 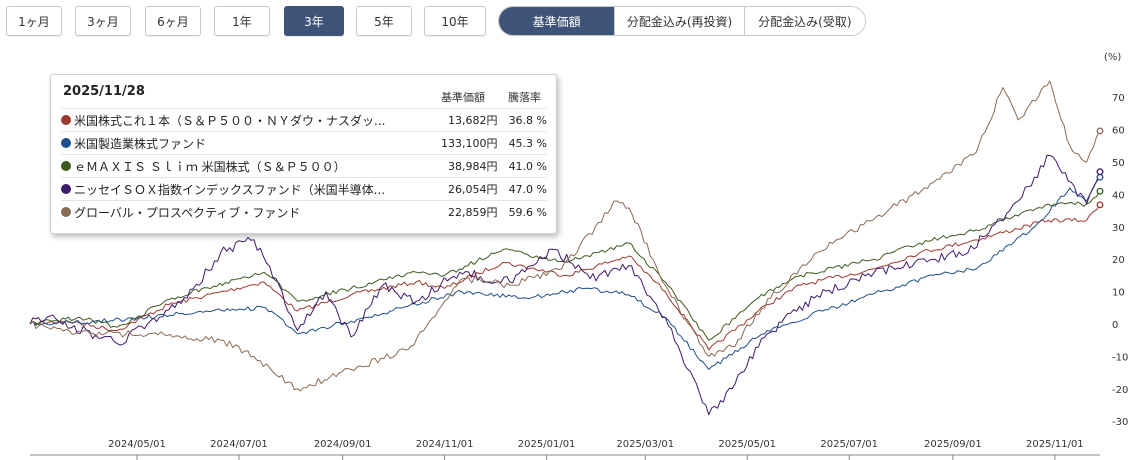 What do you see at coordinates (1112, 57) in the screenshot?
I see `y-axis-unit-label: (%)` at bounding box center [1112, 57].